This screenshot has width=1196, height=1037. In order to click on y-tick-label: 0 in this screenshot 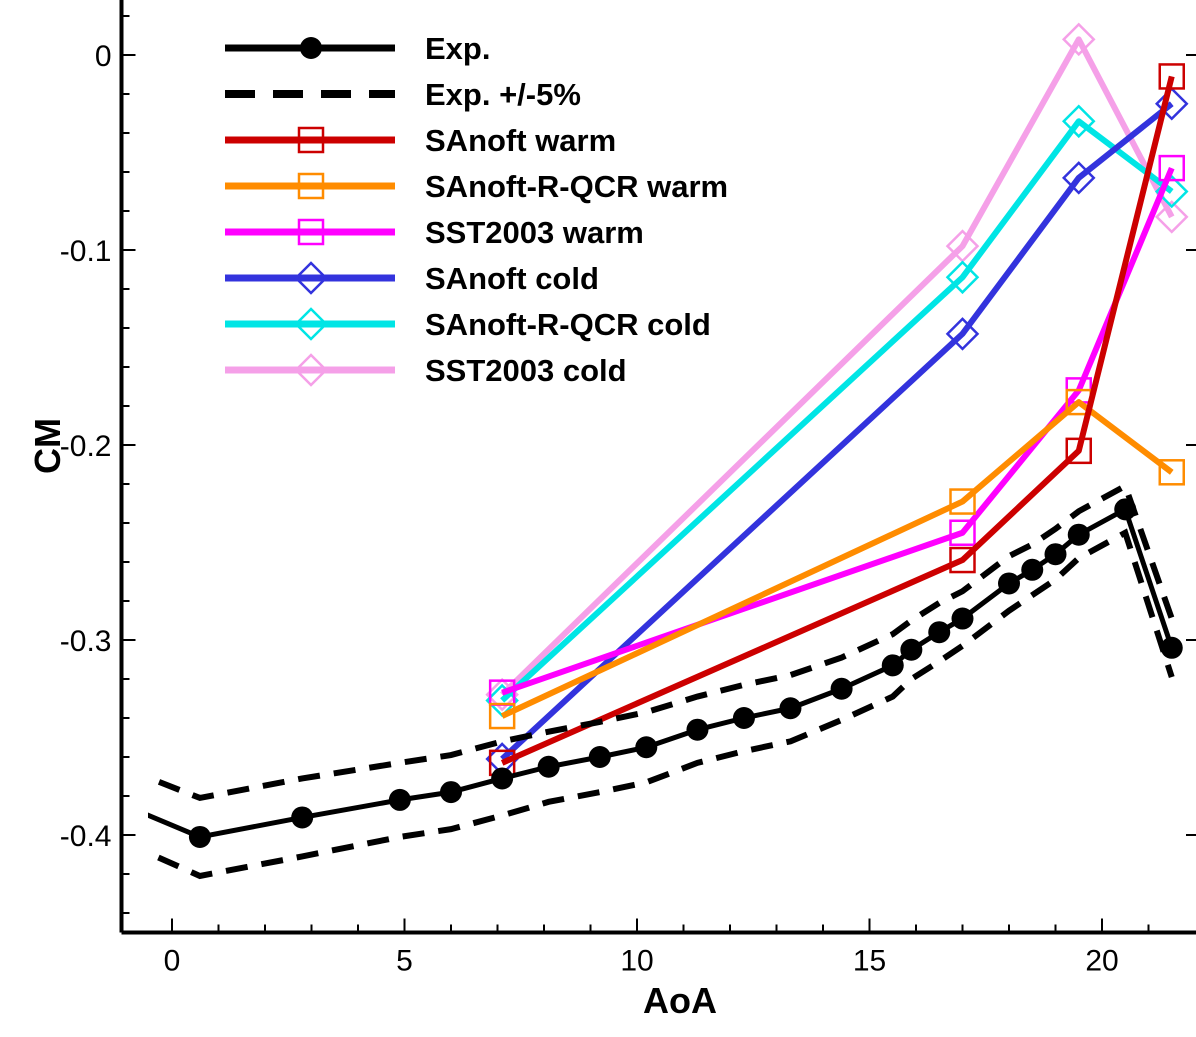, I will do `click(103, 56)`.